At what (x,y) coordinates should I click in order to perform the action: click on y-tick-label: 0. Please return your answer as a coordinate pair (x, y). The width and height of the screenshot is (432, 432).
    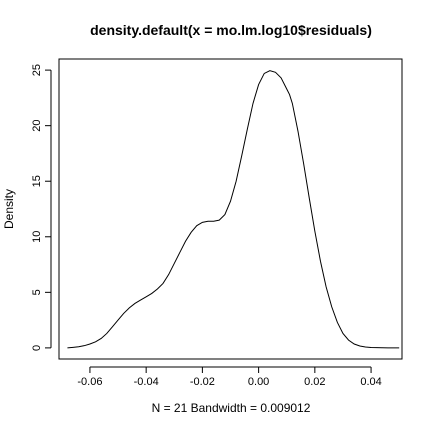
    Looking at the image, I should click on (37, 348).